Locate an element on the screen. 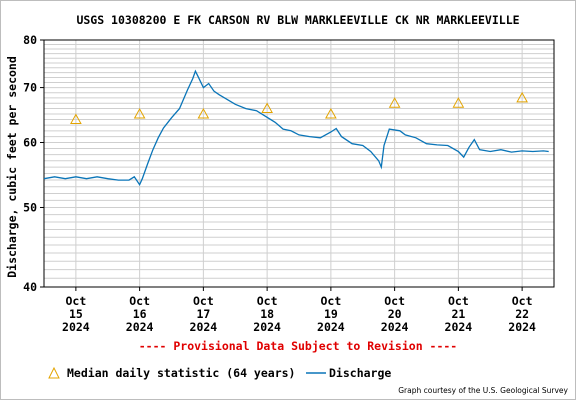 This screenshot has width=576, height=400. y-axis-label: Discharge, cubic feet per second is located at coordinates (12, 167).